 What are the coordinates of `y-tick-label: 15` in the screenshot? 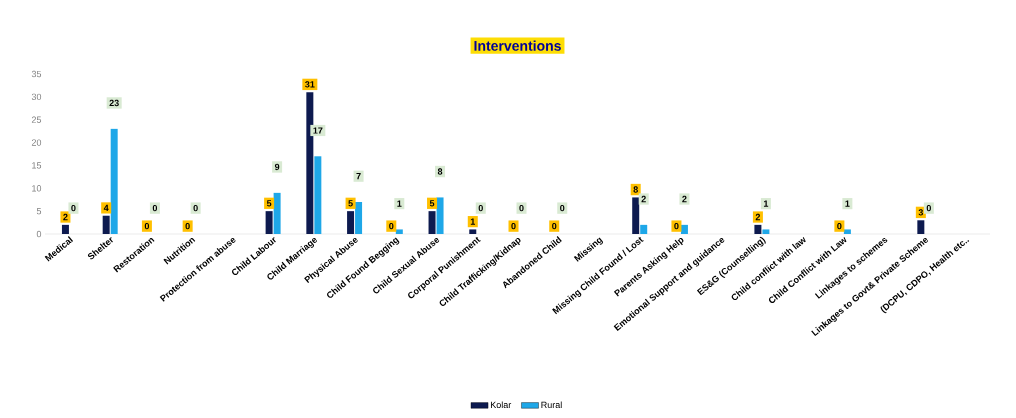 It's located at (37, 165).